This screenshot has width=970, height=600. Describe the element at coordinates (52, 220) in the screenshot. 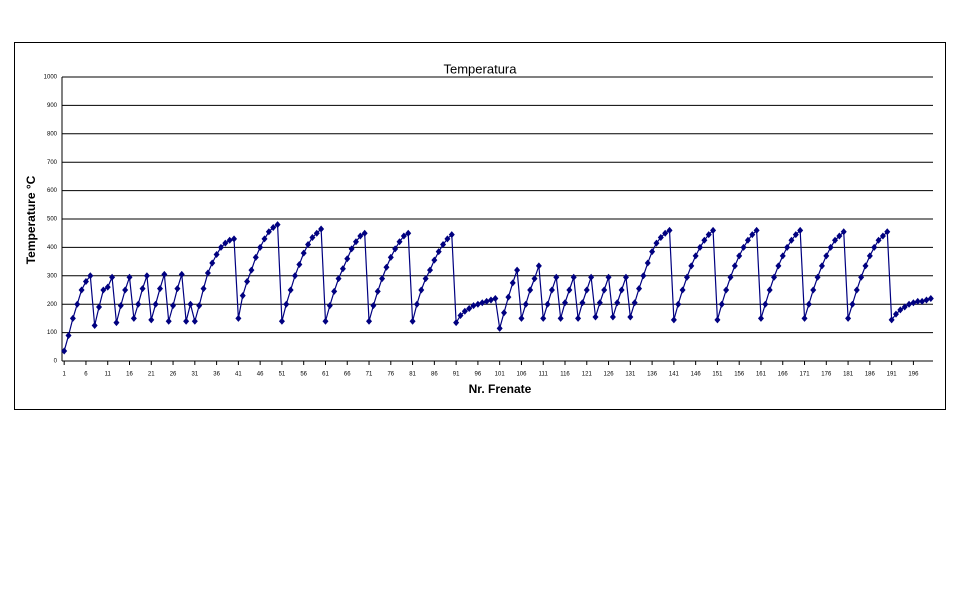

I see `y-tick-label: 500` at that location.